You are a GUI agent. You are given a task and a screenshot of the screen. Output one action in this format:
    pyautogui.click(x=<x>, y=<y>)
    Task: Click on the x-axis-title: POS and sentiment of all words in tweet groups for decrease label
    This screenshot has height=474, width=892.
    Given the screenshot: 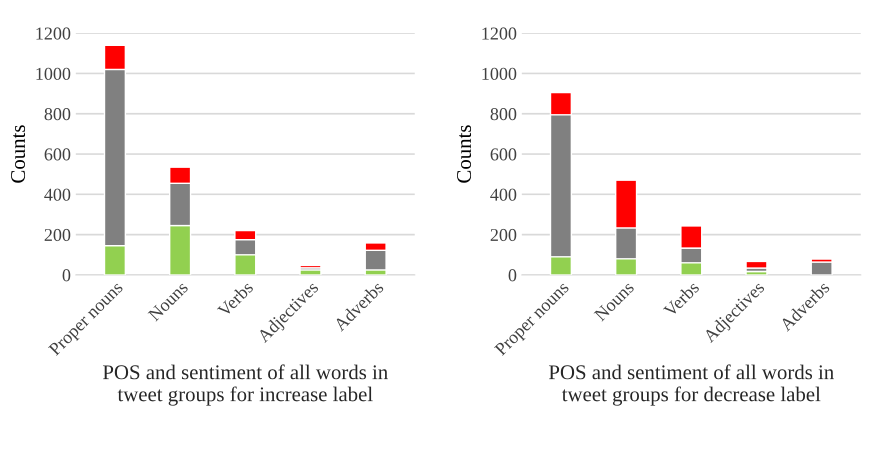 What is the action you would take?
    pyautogui.click(x=691, y=385)
    